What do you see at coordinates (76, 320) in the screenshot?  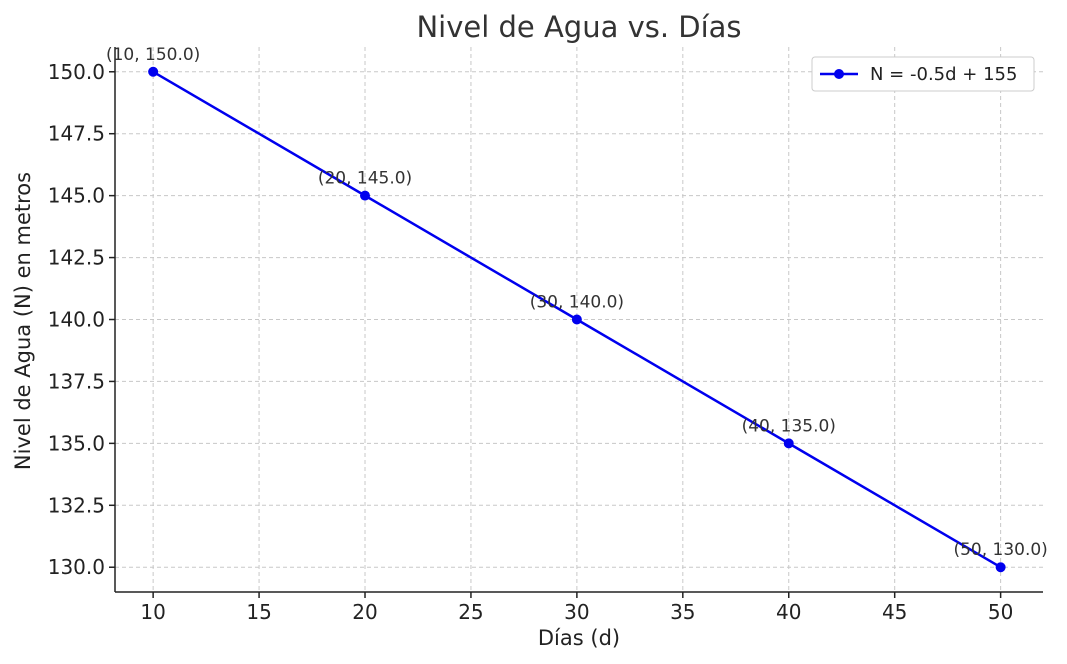 I see `y-tick-label: 140.0` at bounding box center [76, 320].